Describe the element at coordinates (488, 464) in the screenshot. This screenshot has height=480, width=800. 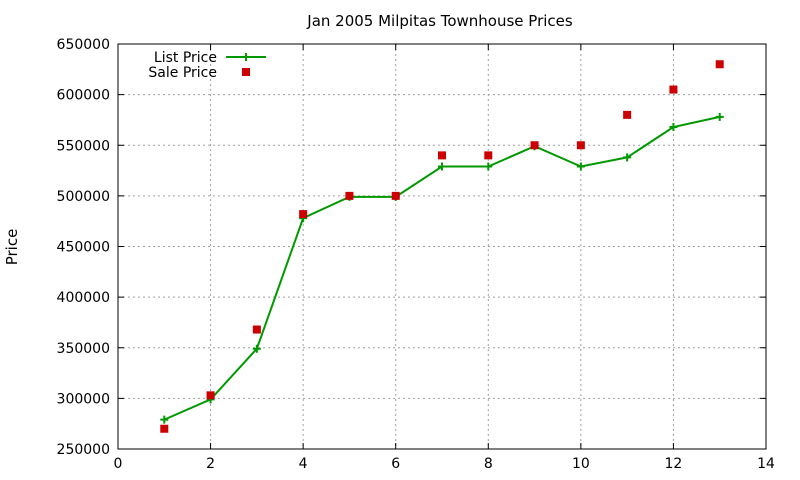
I see `x-tick-label: 8` at that location.